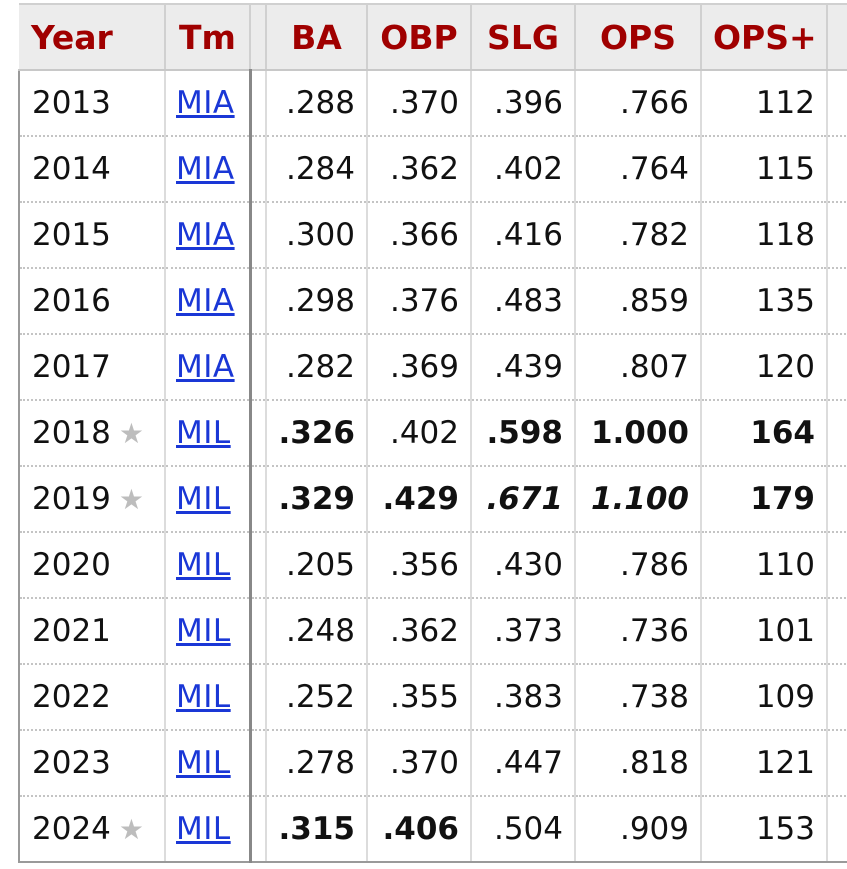 The height and width of the screenshot is (869, 847). Describe the element at coordinates (523, 37) in the screenshot. I see `header-slg: SLG` at that location.